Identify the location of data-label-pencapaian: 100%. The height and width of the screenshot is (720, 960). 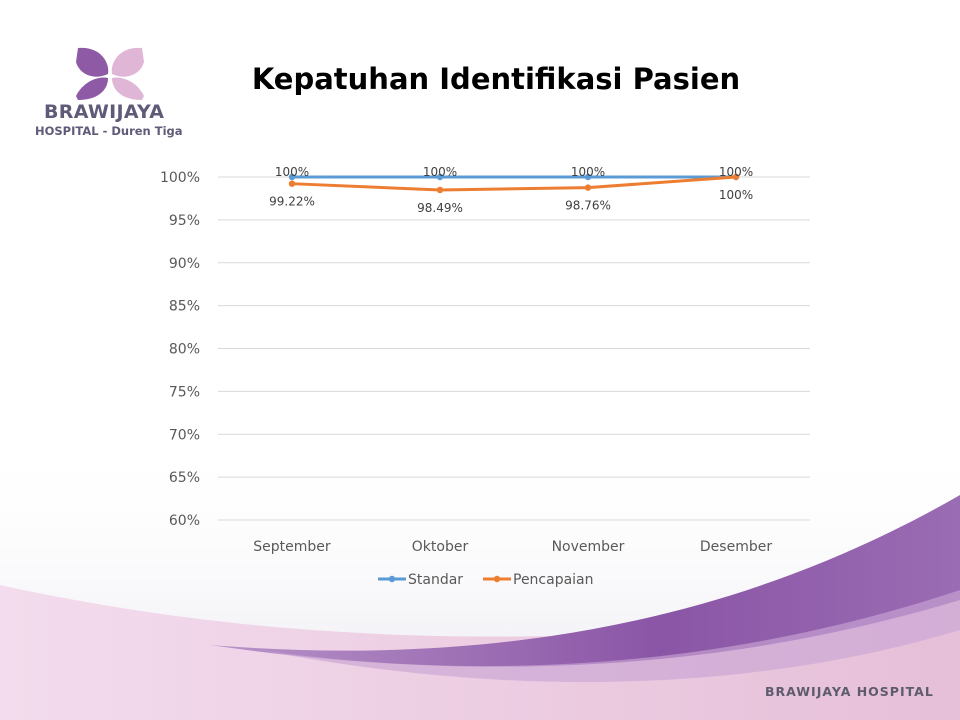
(736, 195).